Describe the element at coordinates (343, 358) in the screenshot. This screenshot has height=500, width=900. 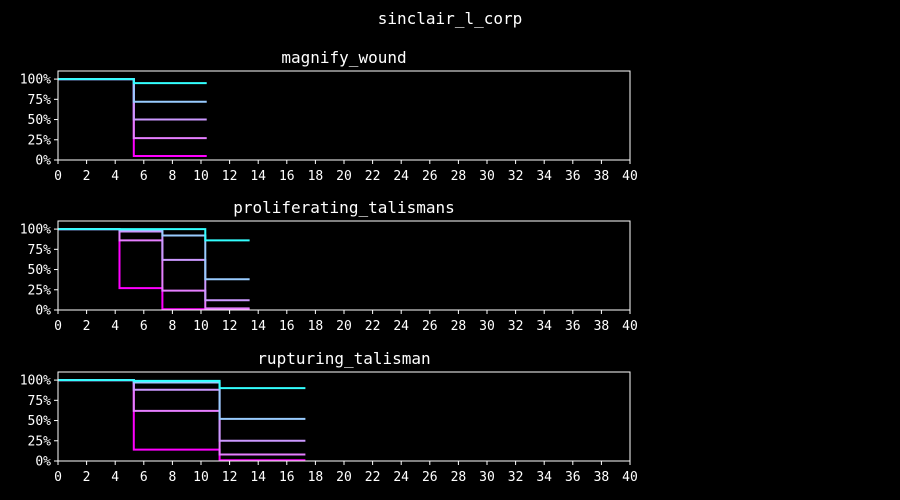
I see `panel-title: rupturing_talisman` at that location.